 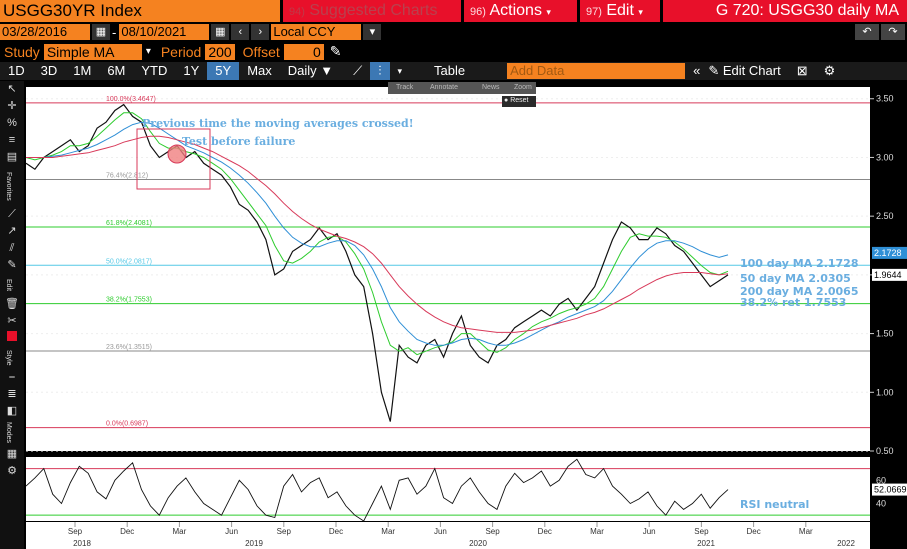 I want to click on annotation-rsi: RSI neutral, so click(x=774, y=504).